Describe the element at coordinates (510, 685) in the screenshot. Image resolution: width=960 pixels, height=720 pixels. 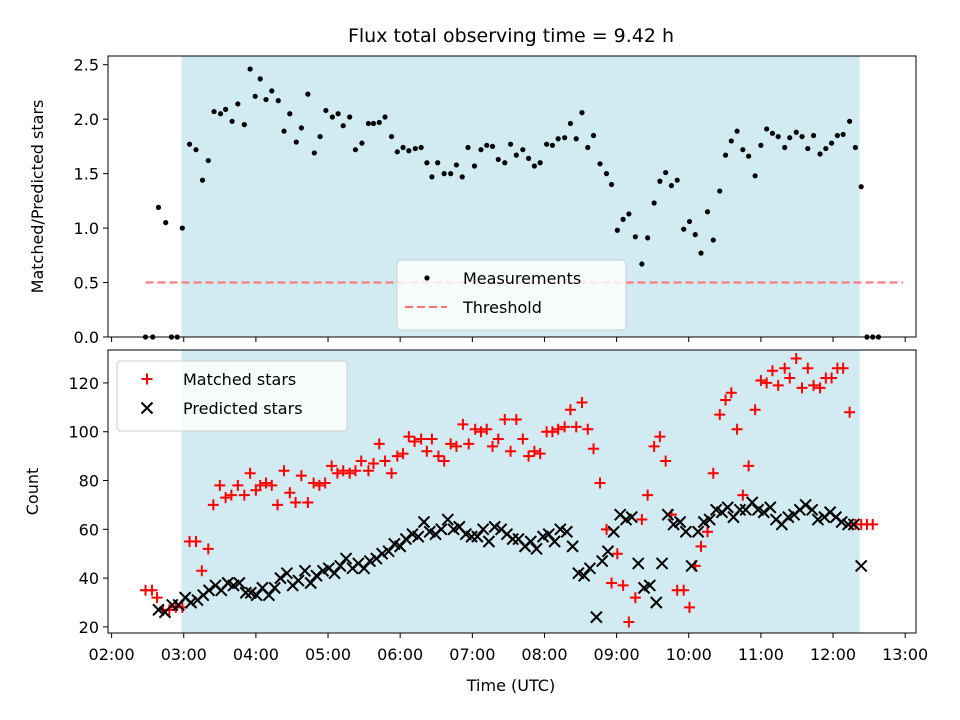
I see `x-axis-label: Time (UTC)` at that location.